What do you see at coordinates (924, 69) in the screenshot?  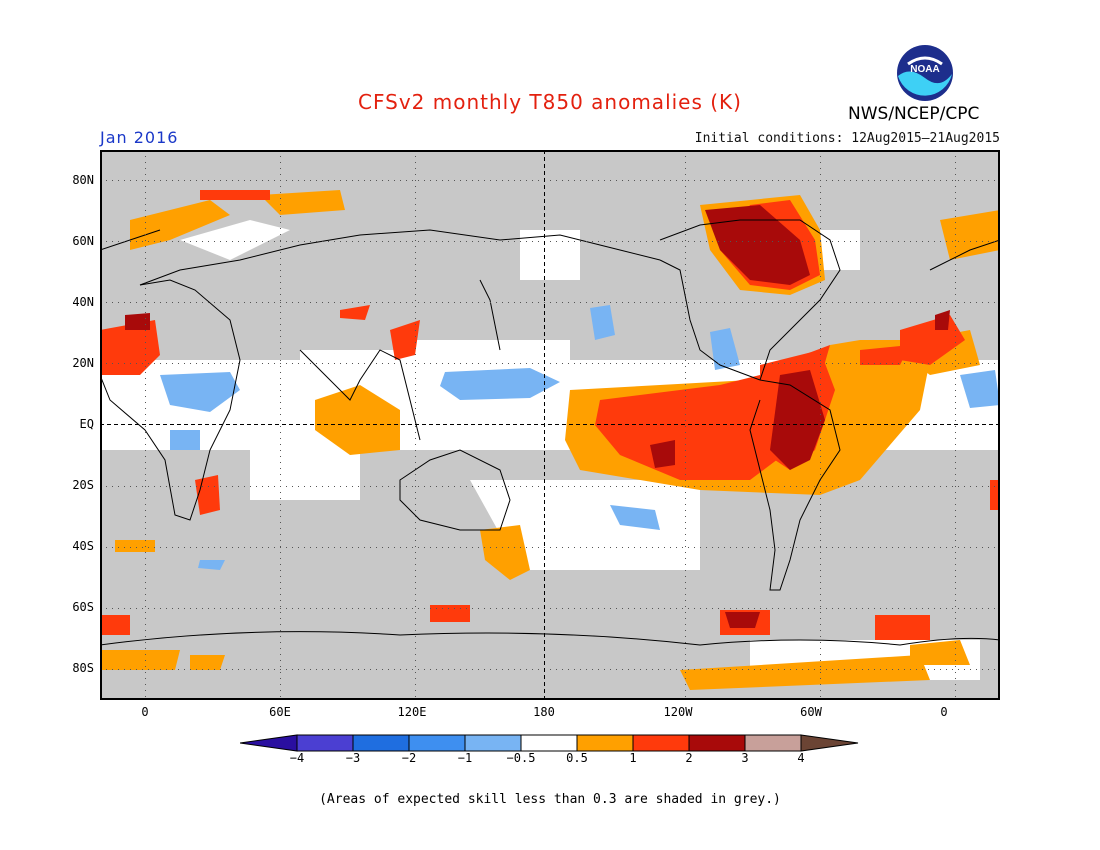 I see `svg-text: NOAA` at bounding box center [924, 69].